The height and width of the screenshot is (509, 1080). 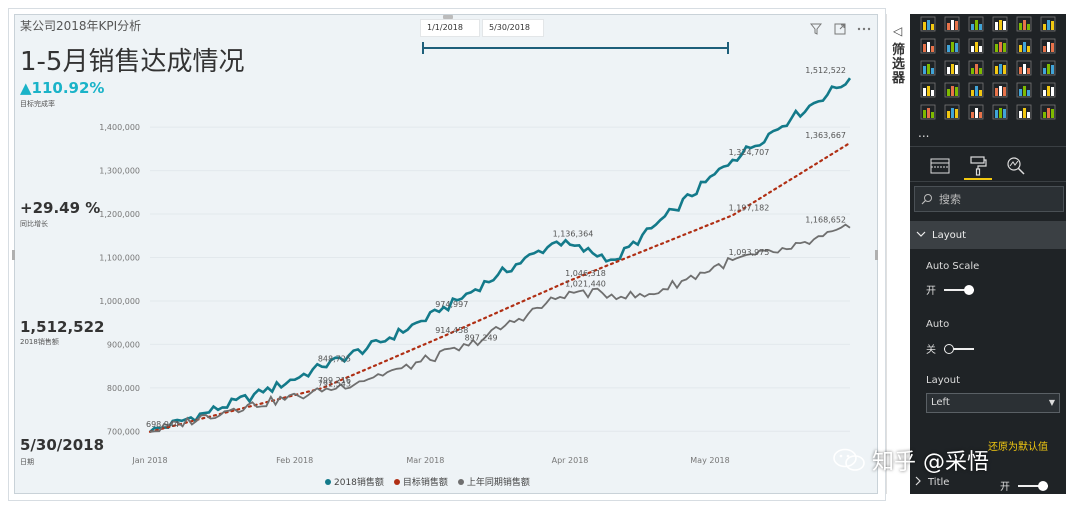 What do you see at coordinates (81, 26) in the screenshot?
I see `report-subtitle: 某公司2018年KPI分析` at bounding box center [81, 26].